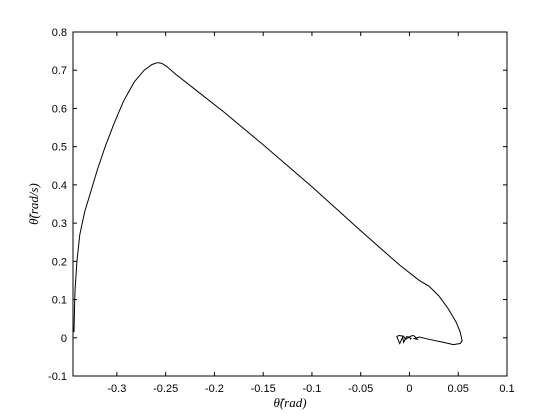  What do you see at coordinates (59, 33) in the screenshot?
I see `y-tick-label: 0.8` at bounding box center [59, 33].